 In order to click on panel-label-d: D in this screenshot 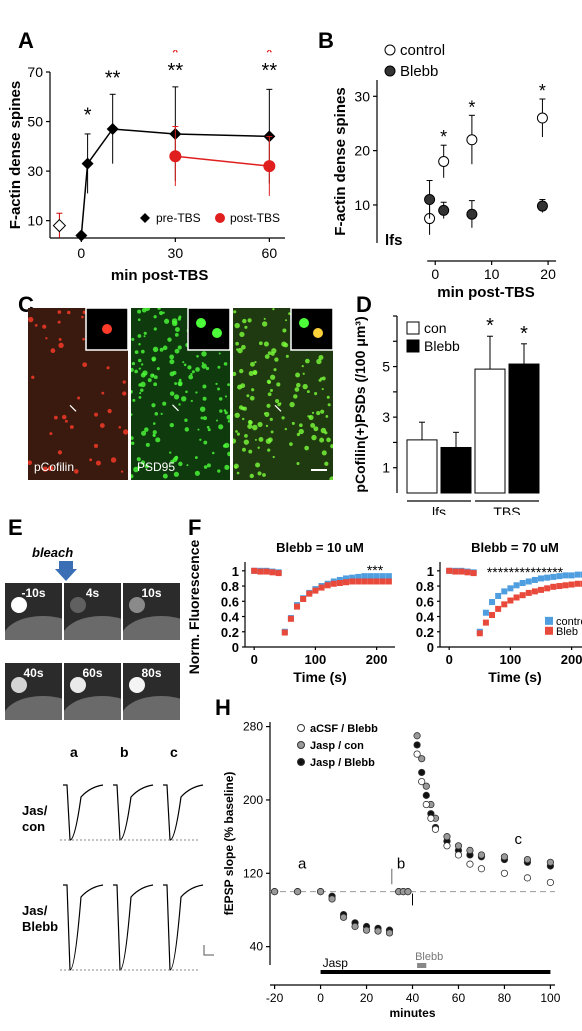, I will do `click(364, 304)`.